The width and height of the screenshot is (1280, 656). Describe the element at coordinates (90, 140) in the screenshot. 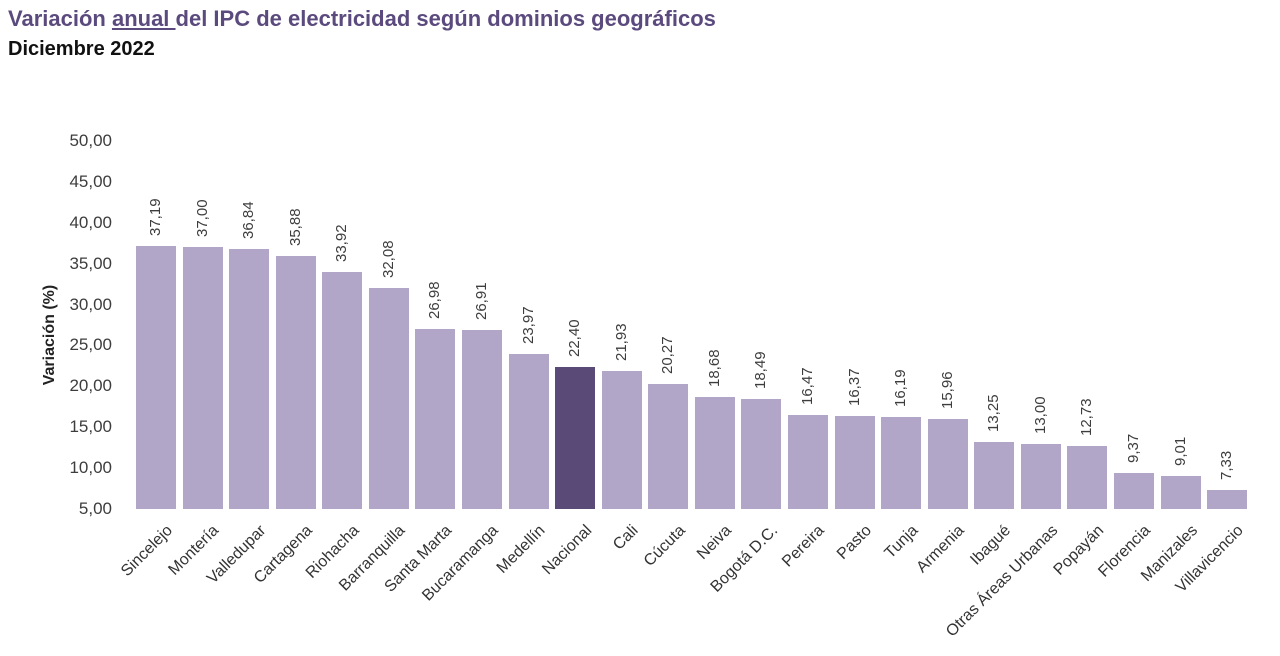

I see `y-tick-50,00: 50,00` at that location.